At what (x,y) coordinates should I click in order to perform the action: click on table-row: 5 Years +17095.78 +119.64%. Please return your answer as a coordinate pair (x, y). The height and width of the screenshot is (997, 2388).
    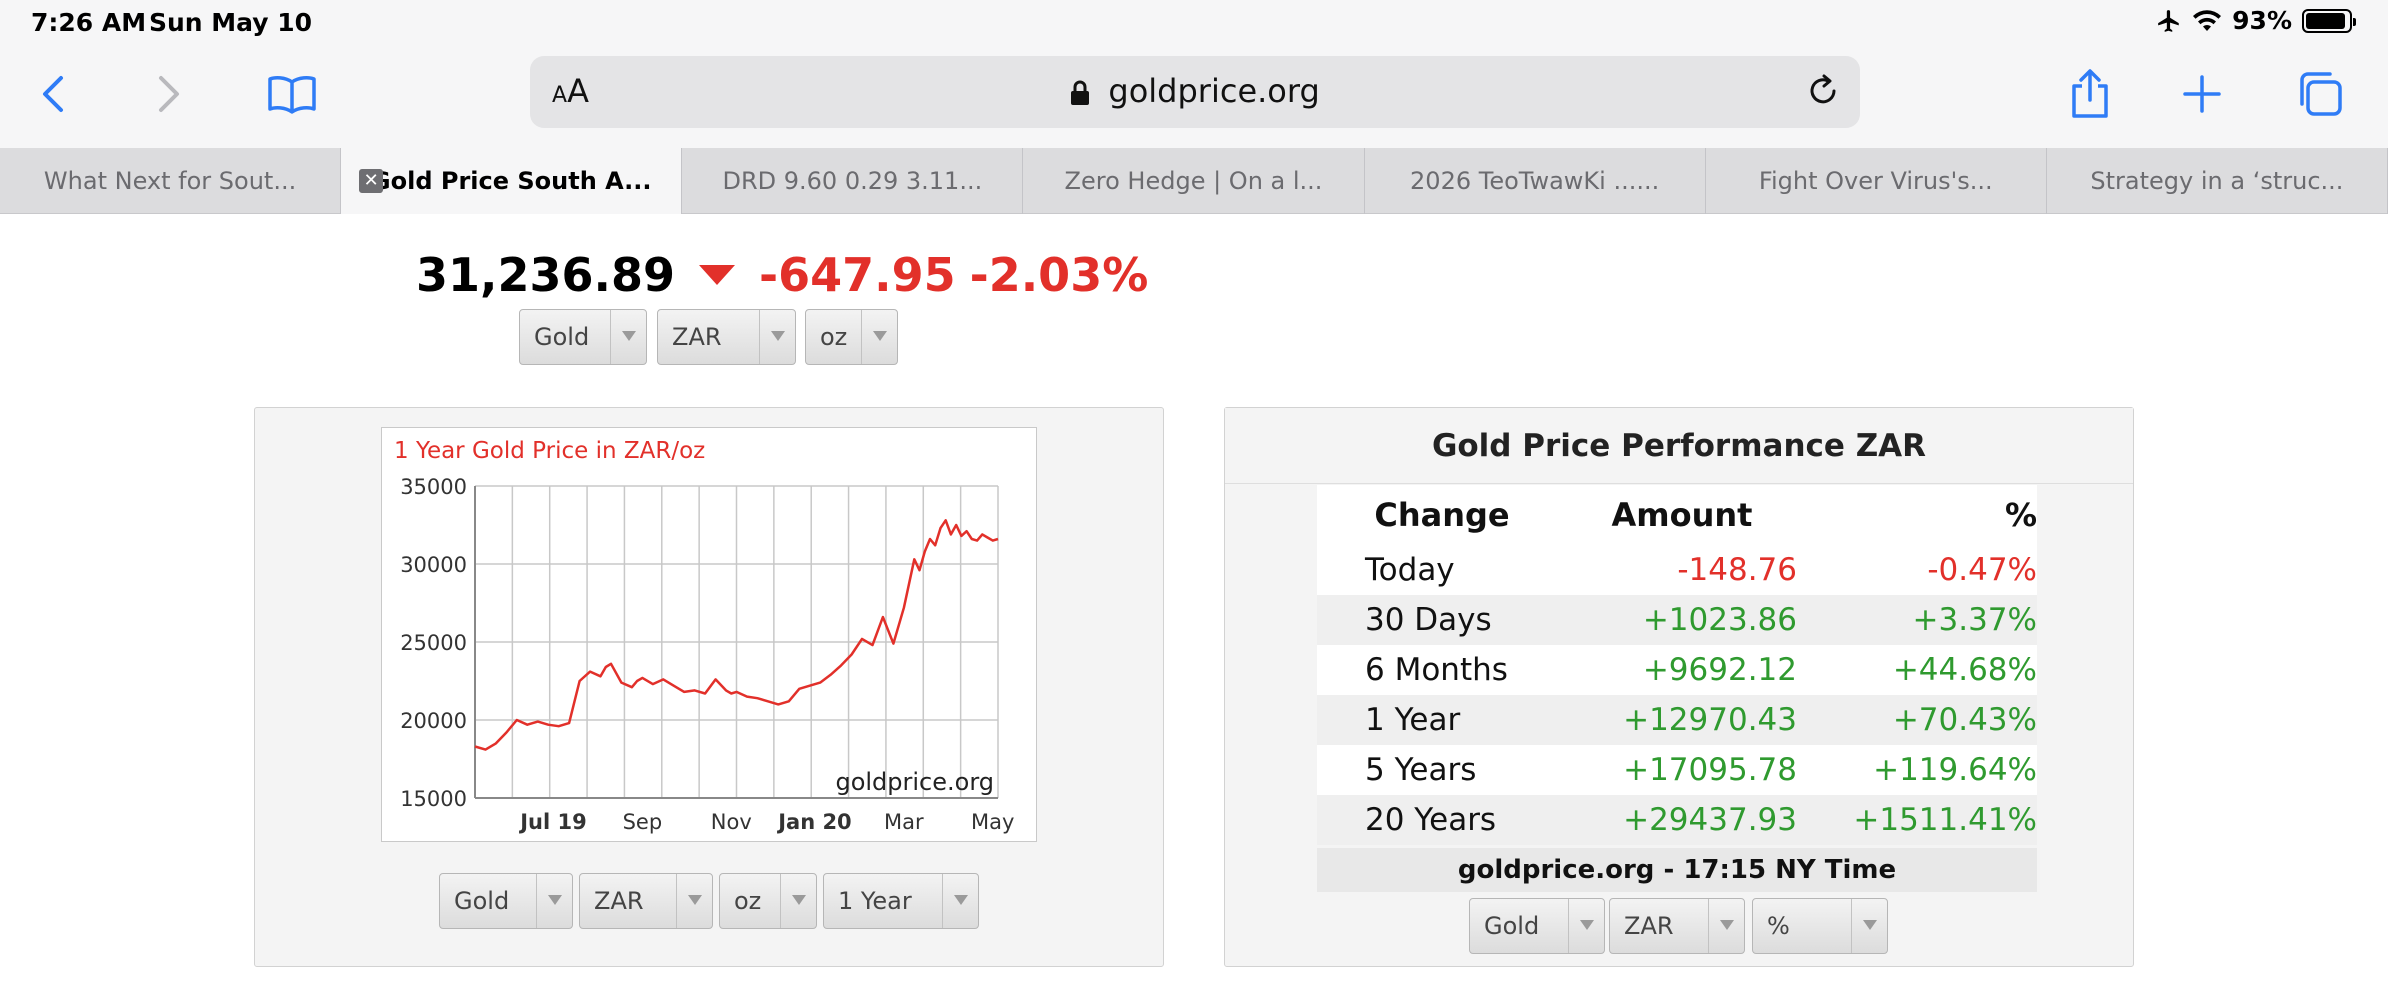
    Looking at the image, I should click on (1677, 770).